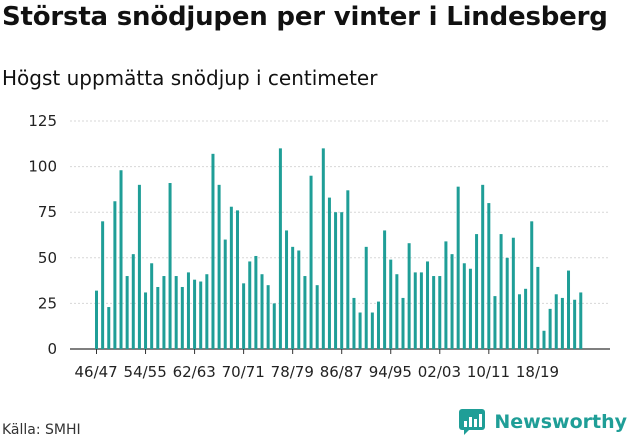 The height and width of the screenshot is (439, 631). I want to click on y-tick-label: 25, so click(47, 303).